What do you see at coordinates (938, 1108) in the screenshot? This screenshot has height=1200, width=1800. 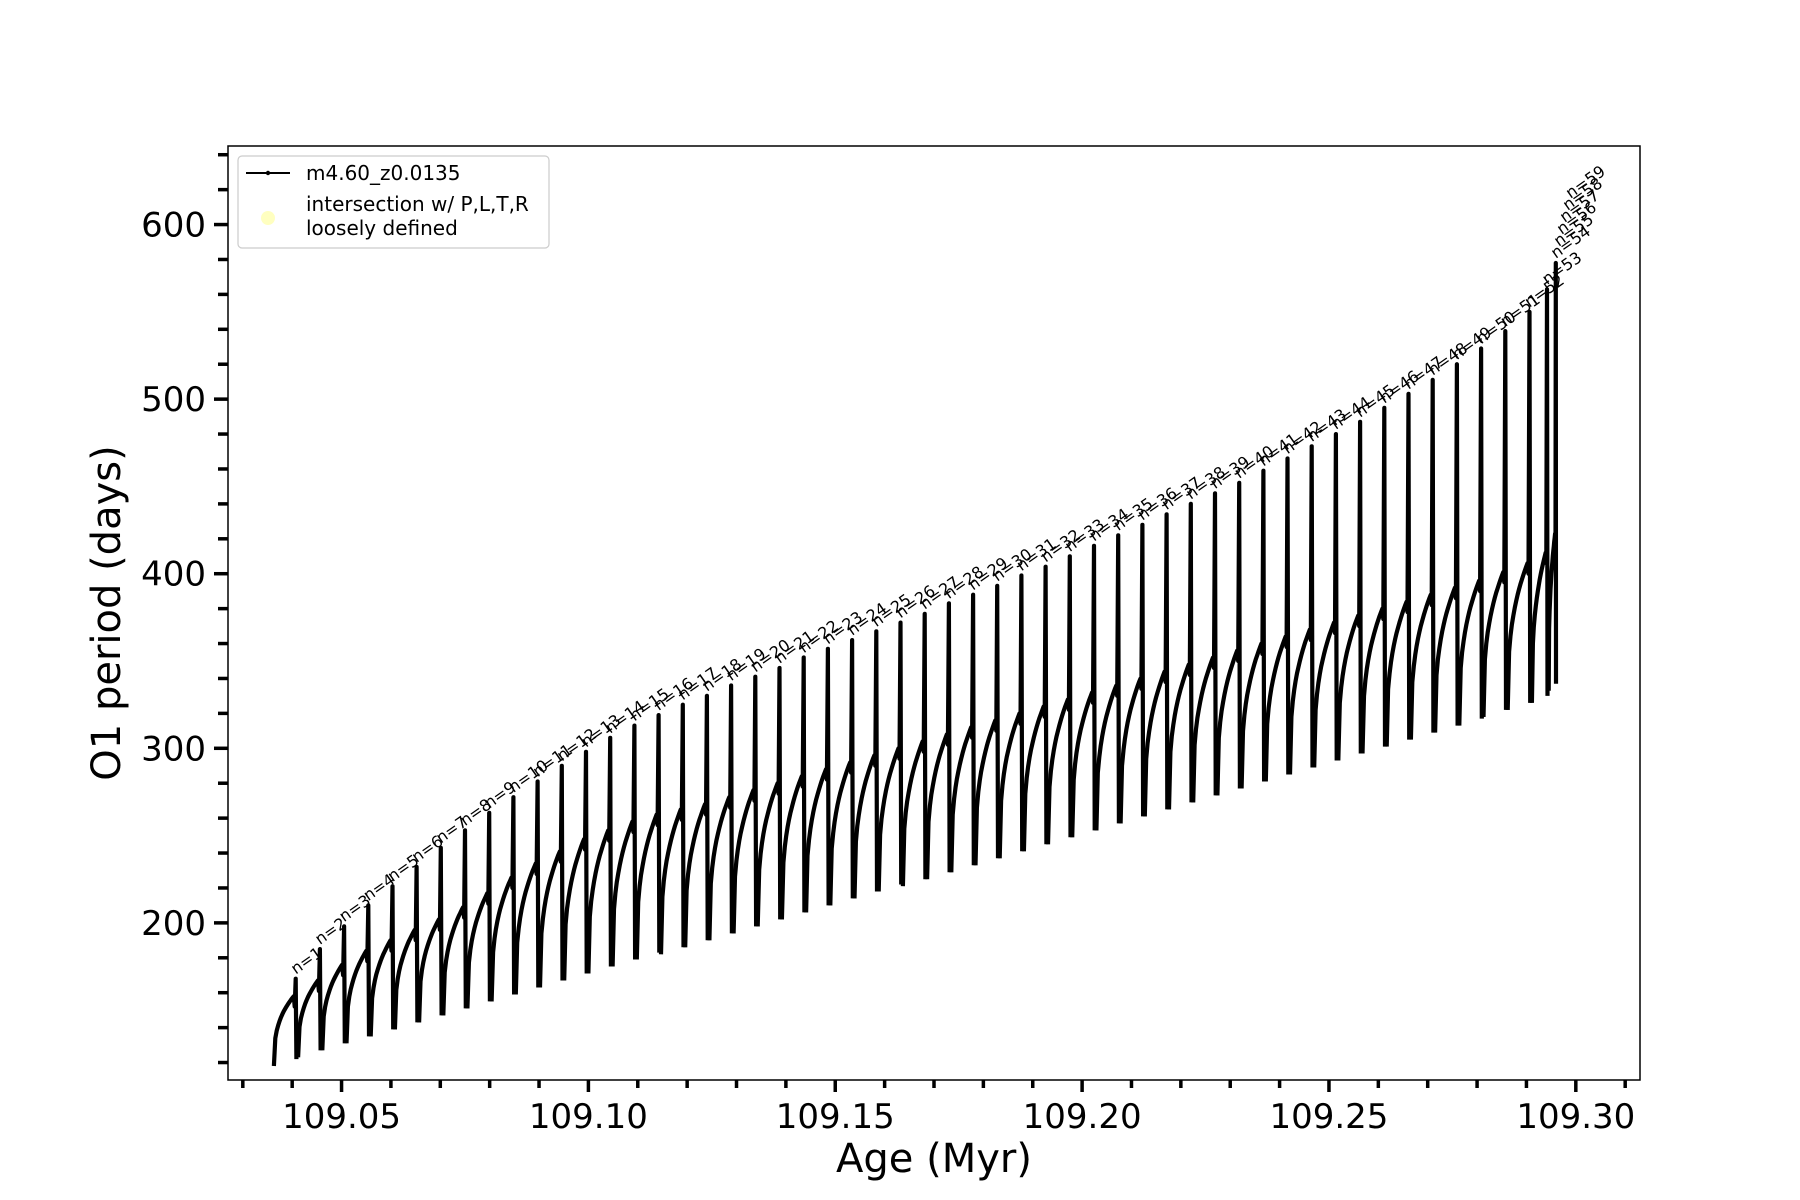 I see `x-axis: 109.05 109.10 109.15 109.20 109.25 109.30` at bounding box center [938, 1108].